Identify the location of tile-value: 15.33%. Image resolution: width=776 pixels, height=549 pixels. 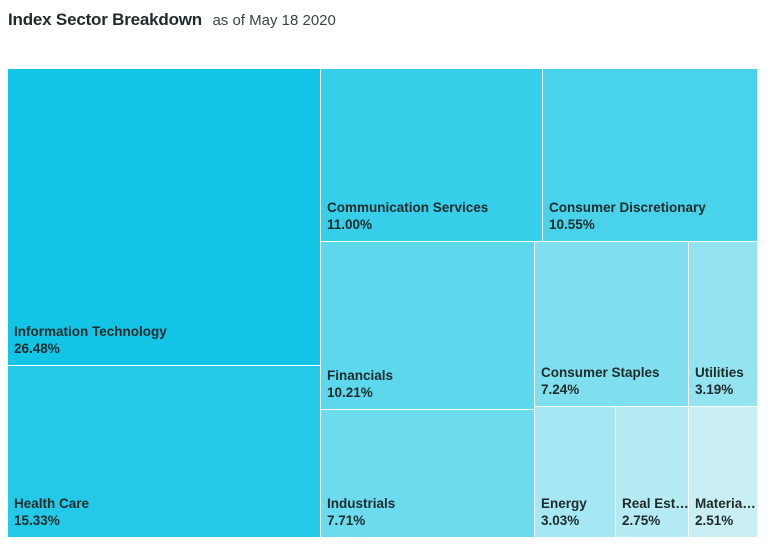
(37, 520).